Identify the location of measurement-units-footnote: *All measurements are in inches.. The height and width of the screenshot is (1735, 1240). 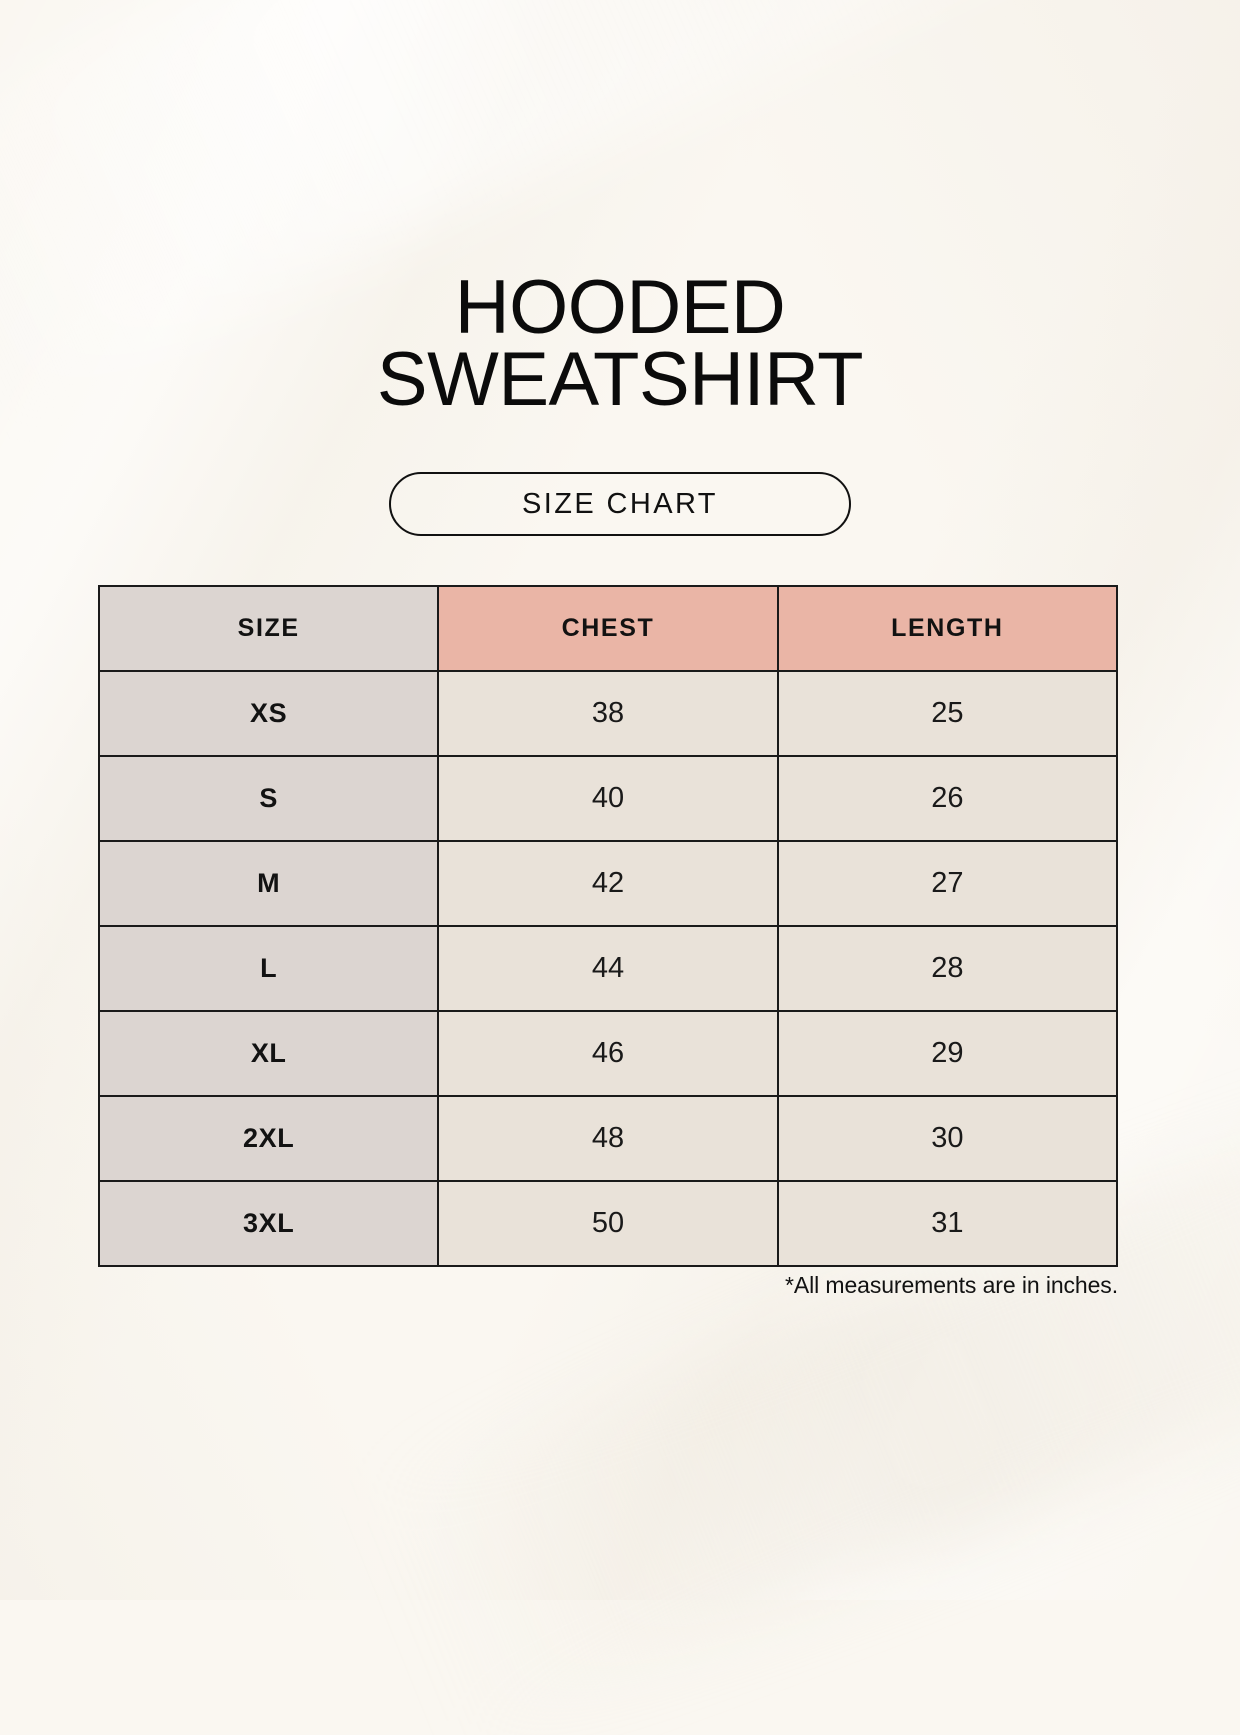
(951, 1285).